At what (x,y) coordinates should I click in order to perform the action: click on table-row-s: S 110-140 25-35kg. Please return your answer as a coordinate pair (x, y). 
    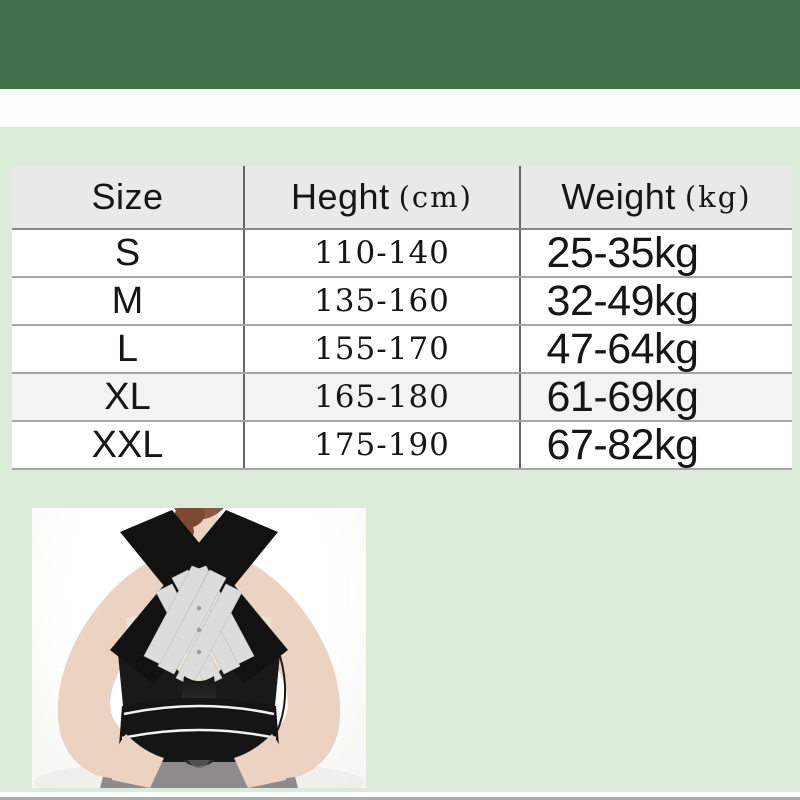
    Looking at the image, I should click on (402, 254).